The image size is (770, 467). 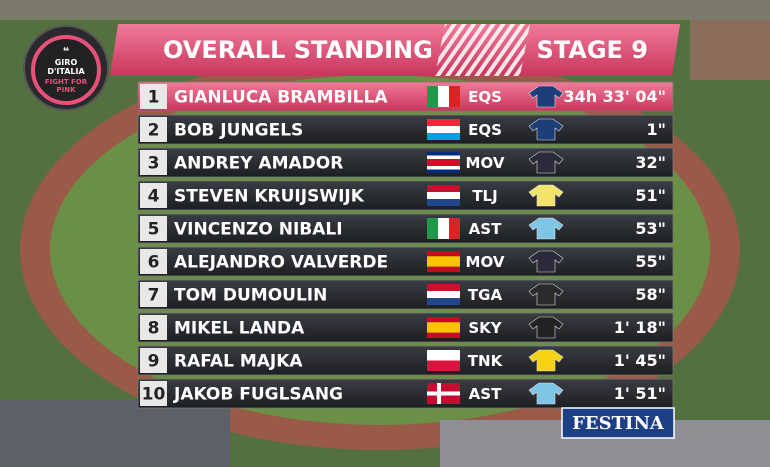 What do you see at coordinates (66, 51) in the screenshot?
I see `logo-mark: ❝` at bounding box center [66, 51].